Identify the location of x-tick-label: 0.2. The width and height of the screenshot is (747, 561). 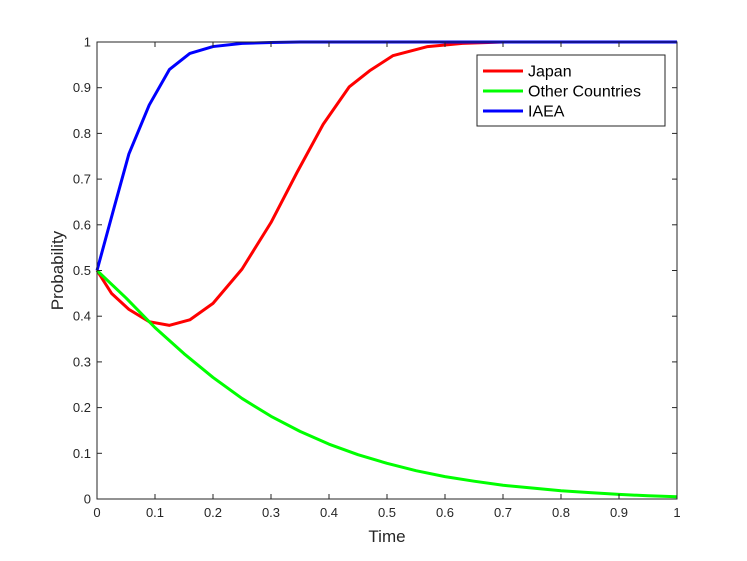
(213, 512).